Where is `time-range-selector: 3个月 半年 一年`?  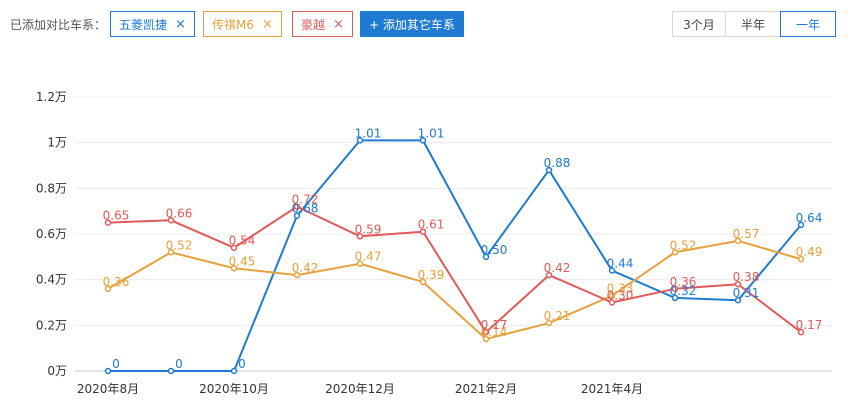 time-range-selector: 3个月 半年 一年 is located at coordinates (754, 24).